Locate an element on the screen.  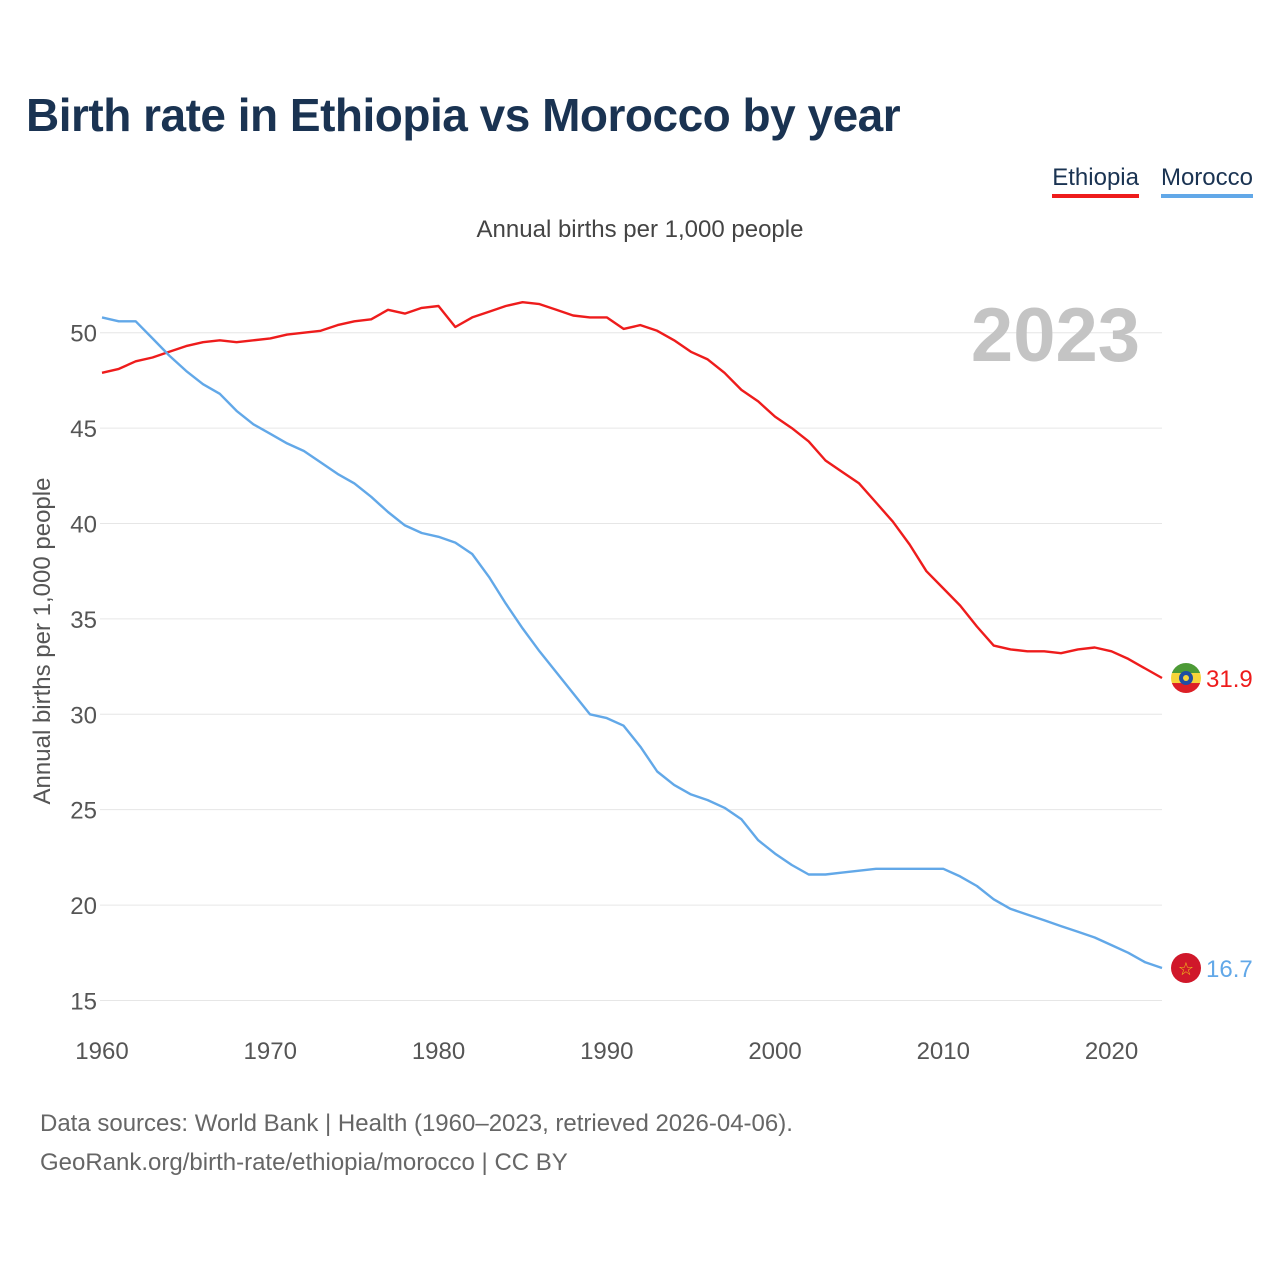
flag-field is located at coordinates (1186, 968).